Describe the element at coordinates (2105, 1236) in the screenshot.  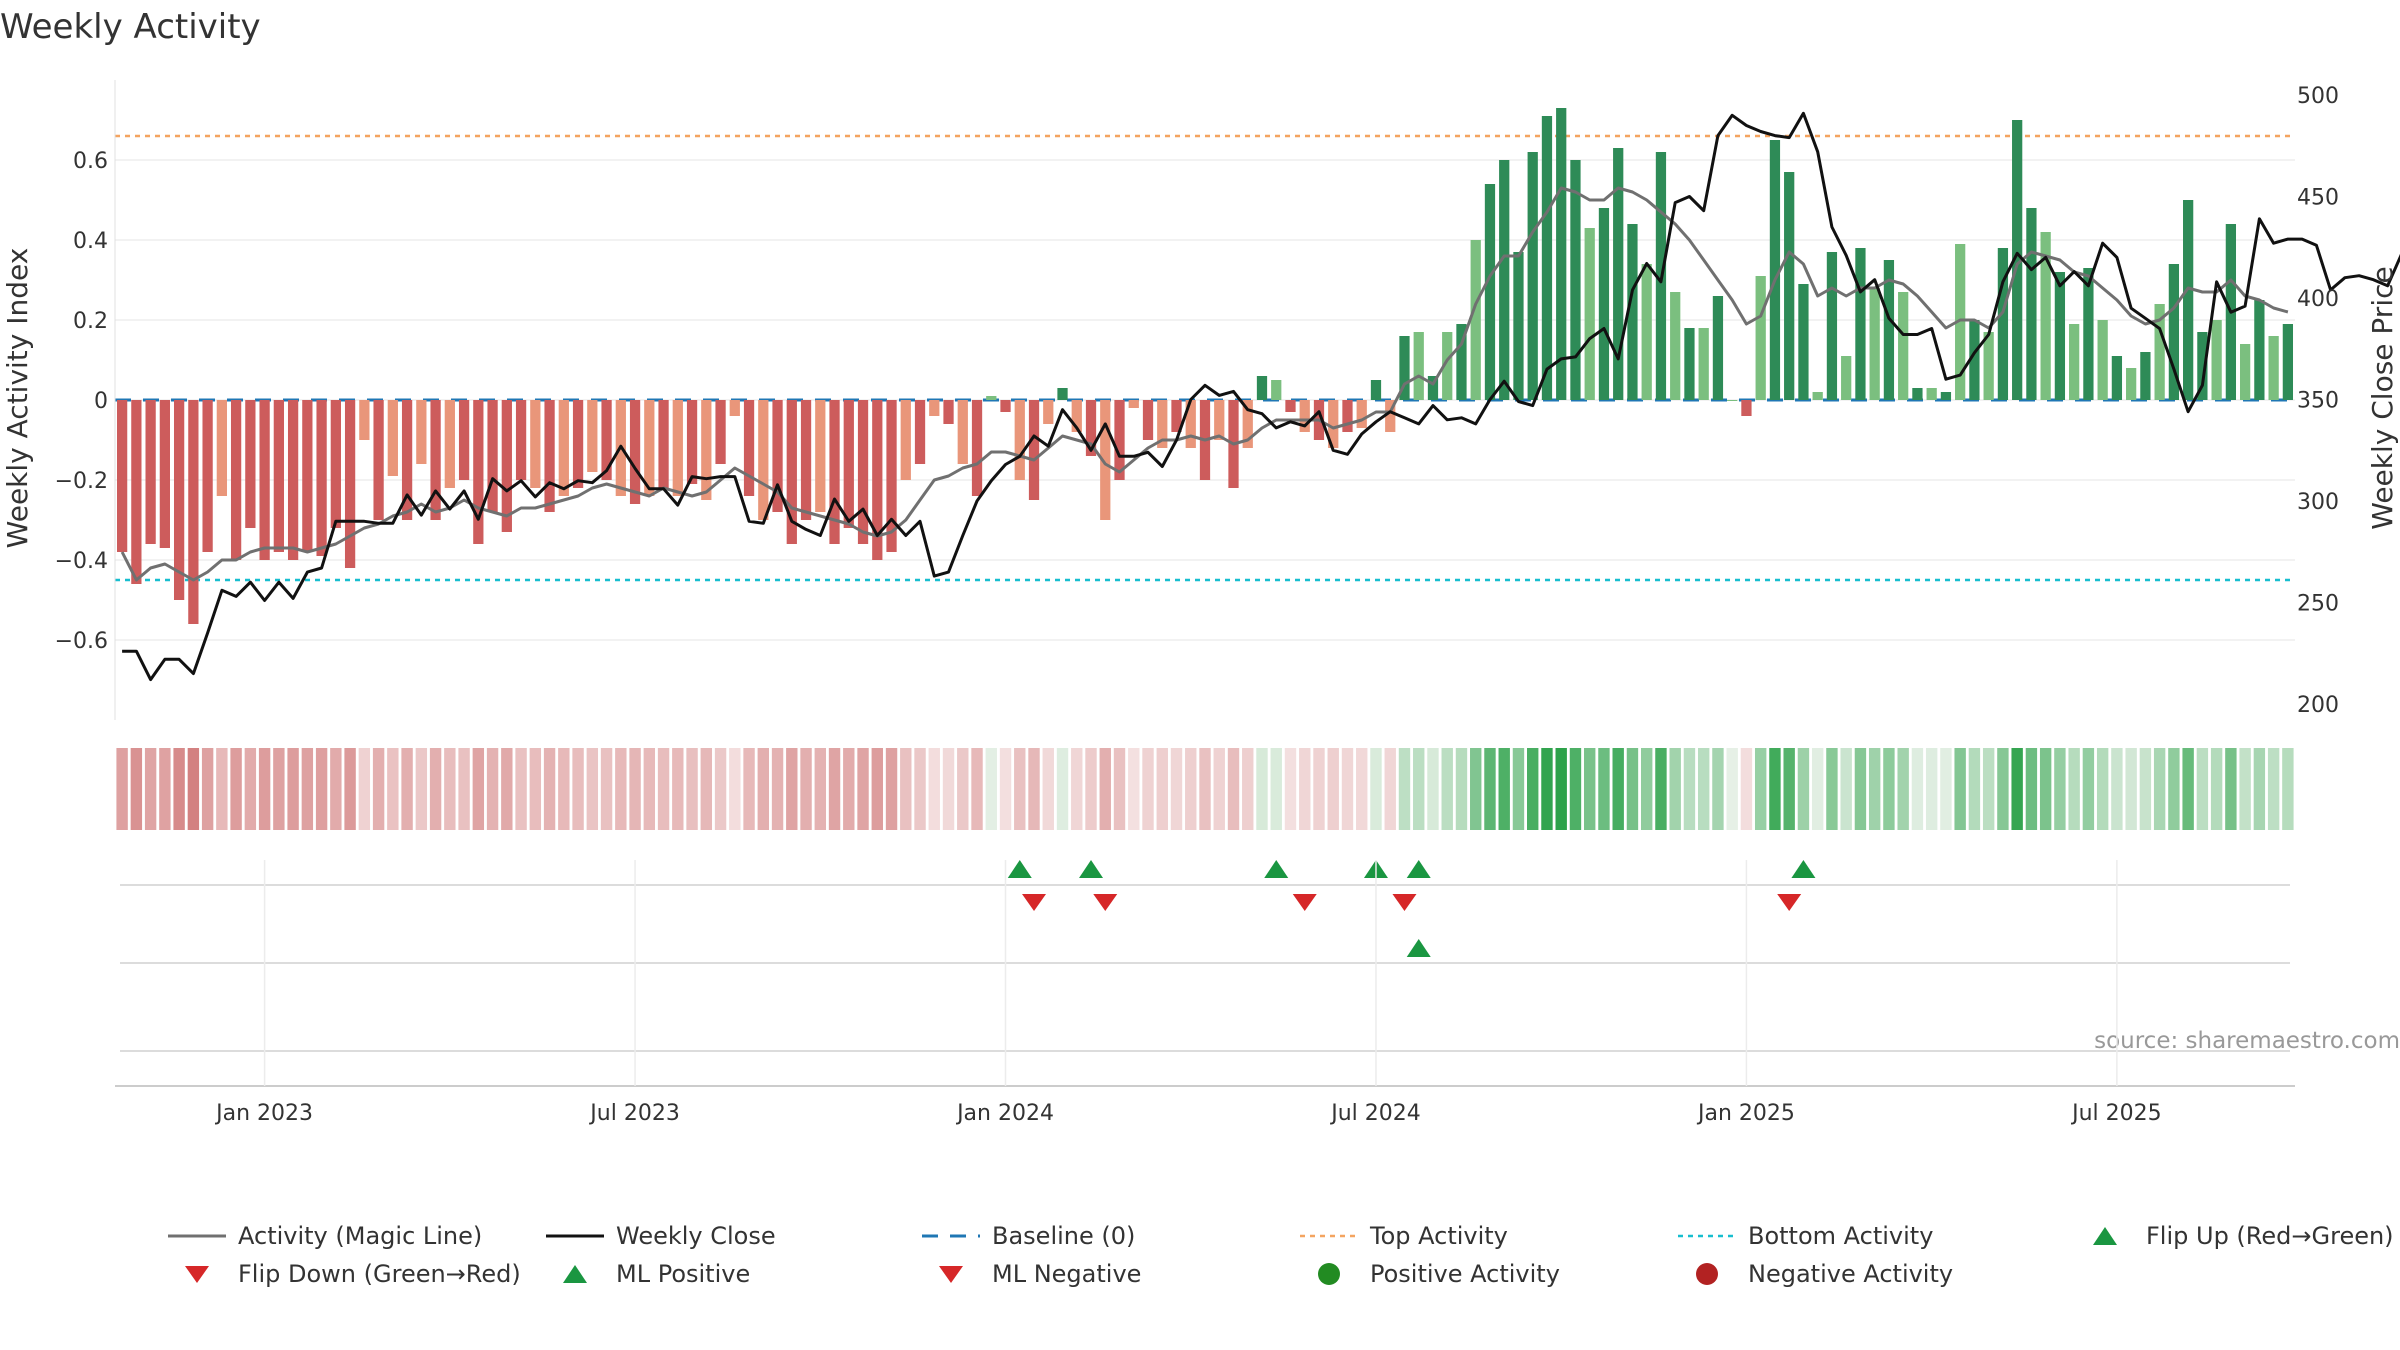
I see `legend-swatch-triangle-up` at that location.